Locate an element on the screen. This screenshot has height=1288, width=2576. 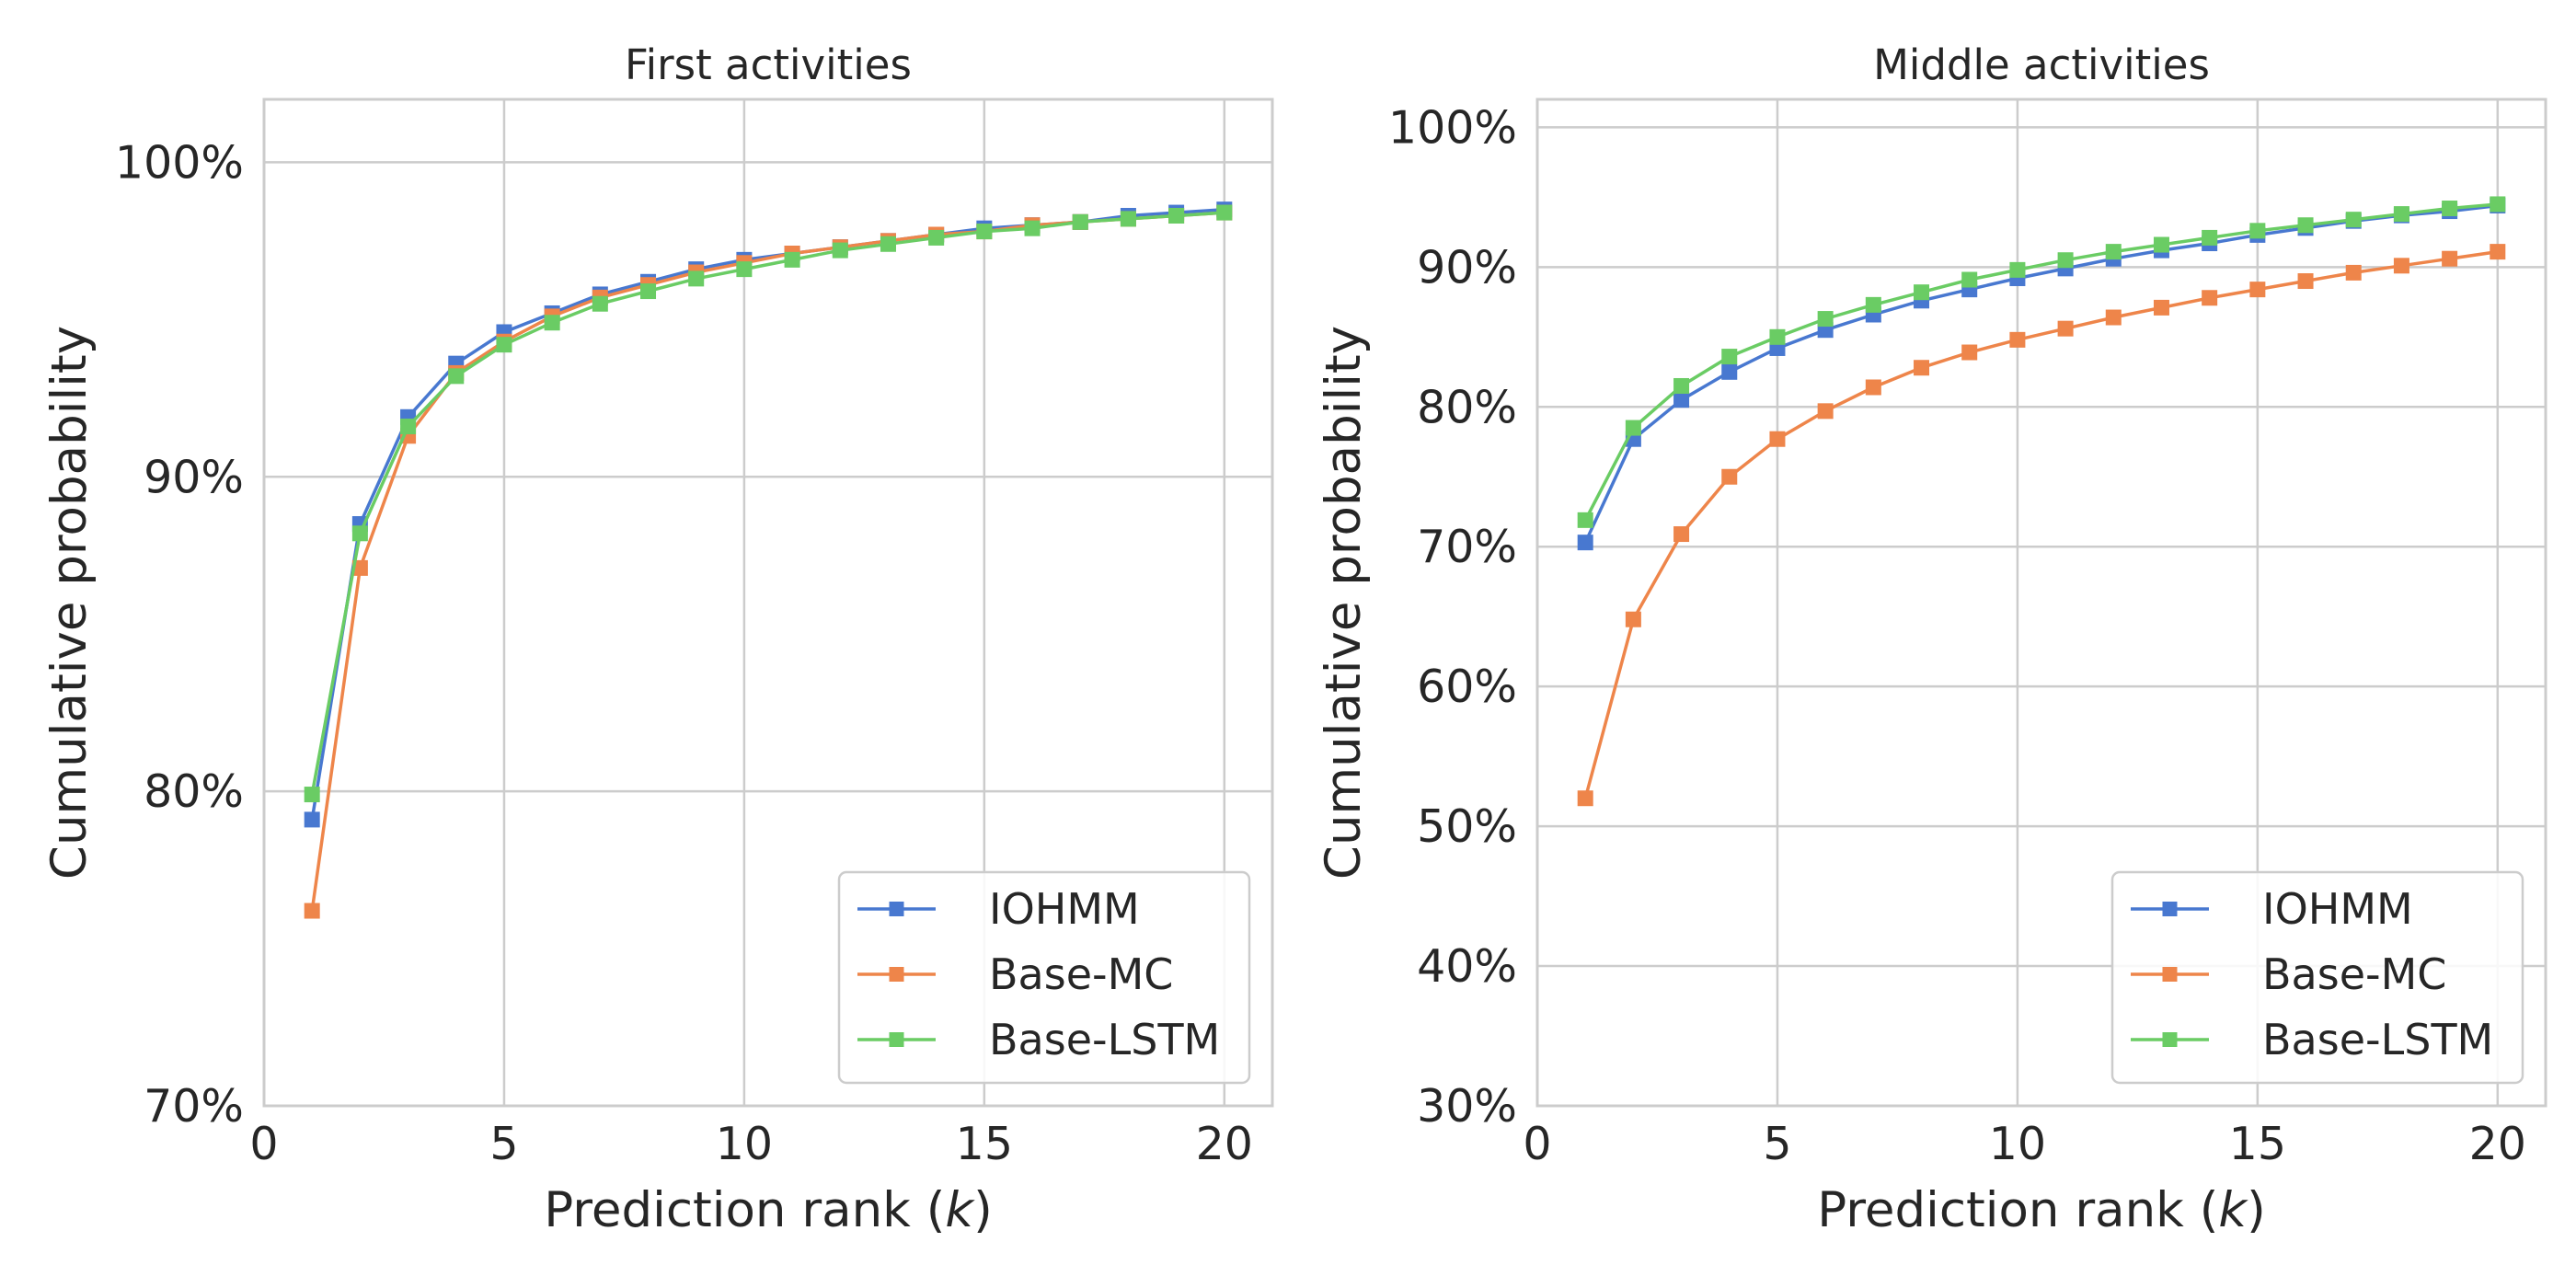
series-iohmm is located at coordinates (2041, 374).